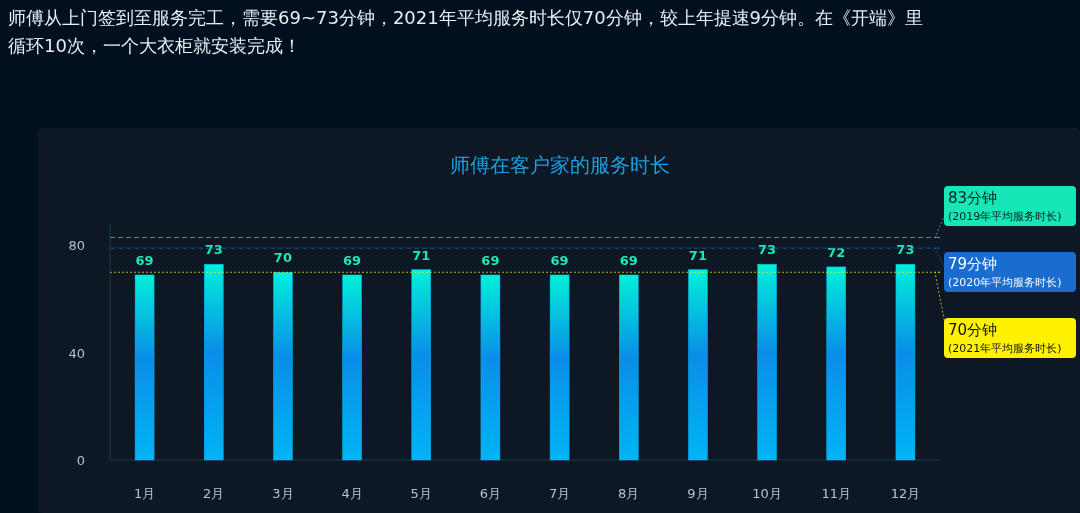  Describe the element at coordinates (76, 246) in the screenshot. I see `y-tick-label: 80` at that location.